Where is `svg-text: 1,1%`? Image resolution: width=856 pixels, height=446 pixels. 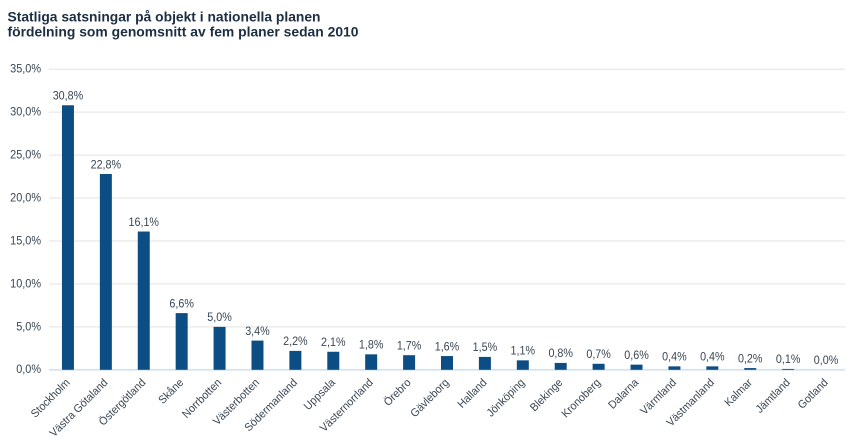 svg-text: 1,1% is located at coordinates (523, 351).